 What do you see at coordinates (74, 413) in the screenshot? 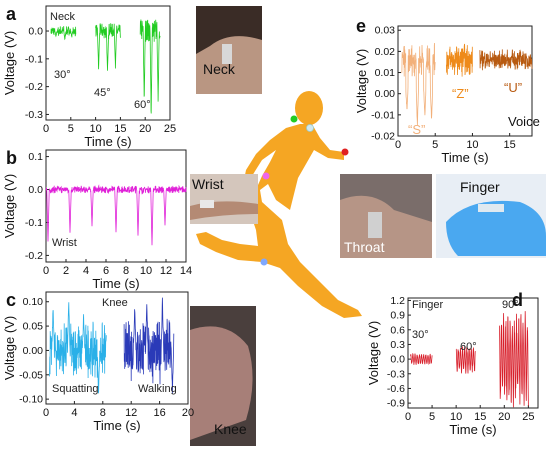
I see `x-tick-label: 4` at bounding box center [74, 413].